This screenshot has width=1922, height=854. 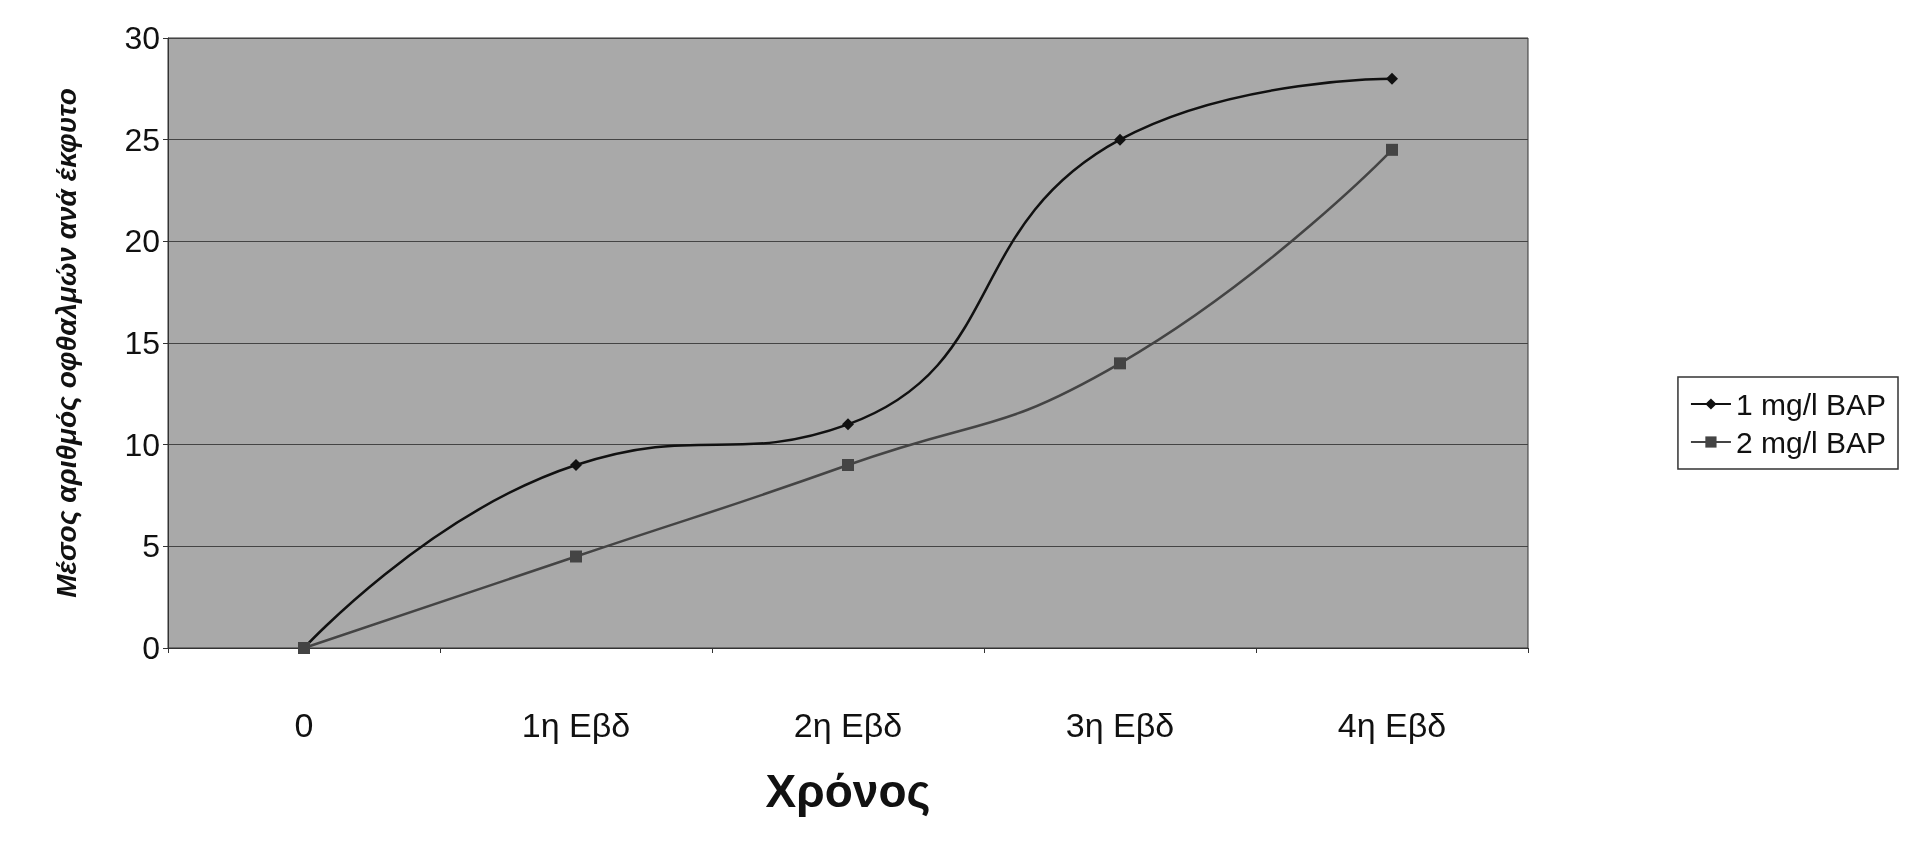 What do you see at coordinates (848, 725) in the screenshot?
I see `x-tick-label: 2η Εβδ` at bounding box center [848, 725].